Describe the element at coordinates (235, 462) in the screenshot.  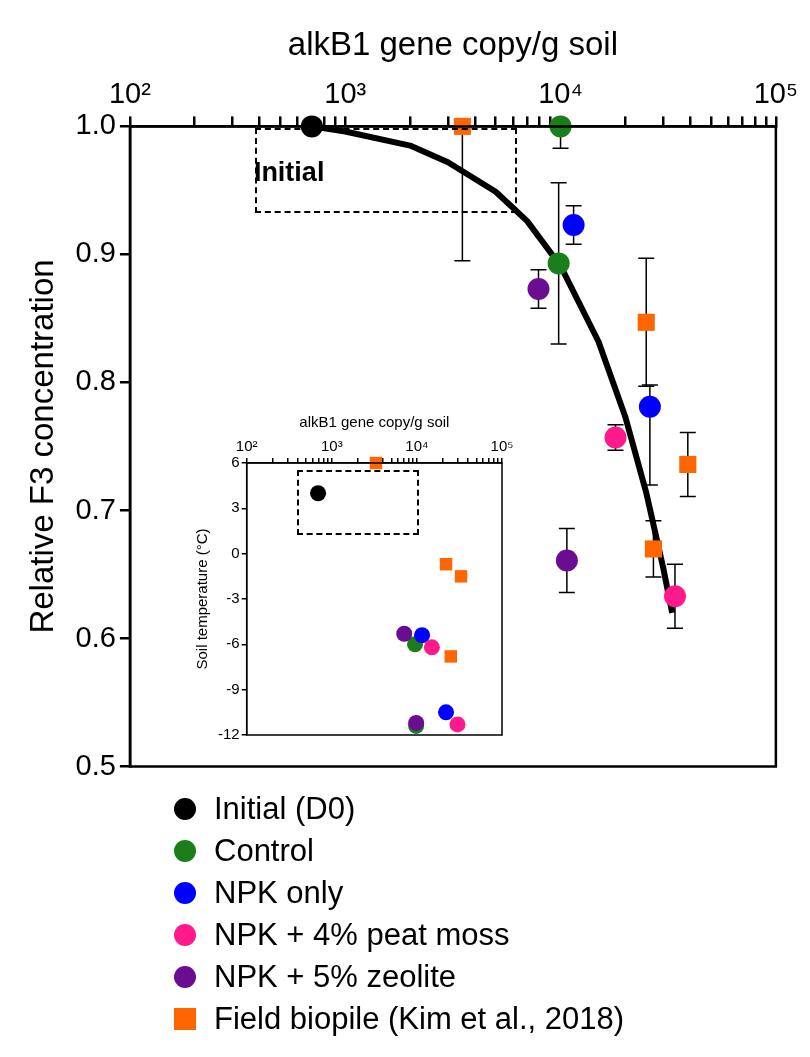
I see `y-tick-label: 6` at that location.